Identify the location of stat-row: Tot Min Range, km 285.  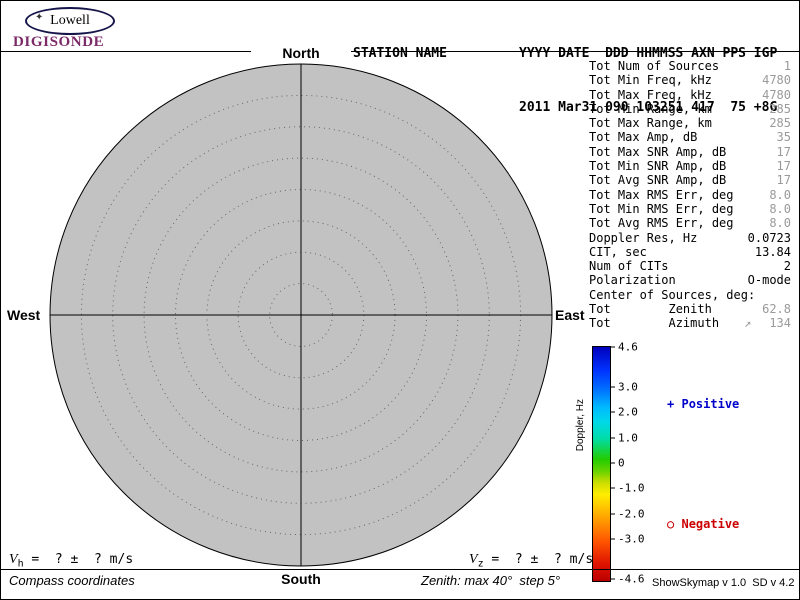
(690, 109).